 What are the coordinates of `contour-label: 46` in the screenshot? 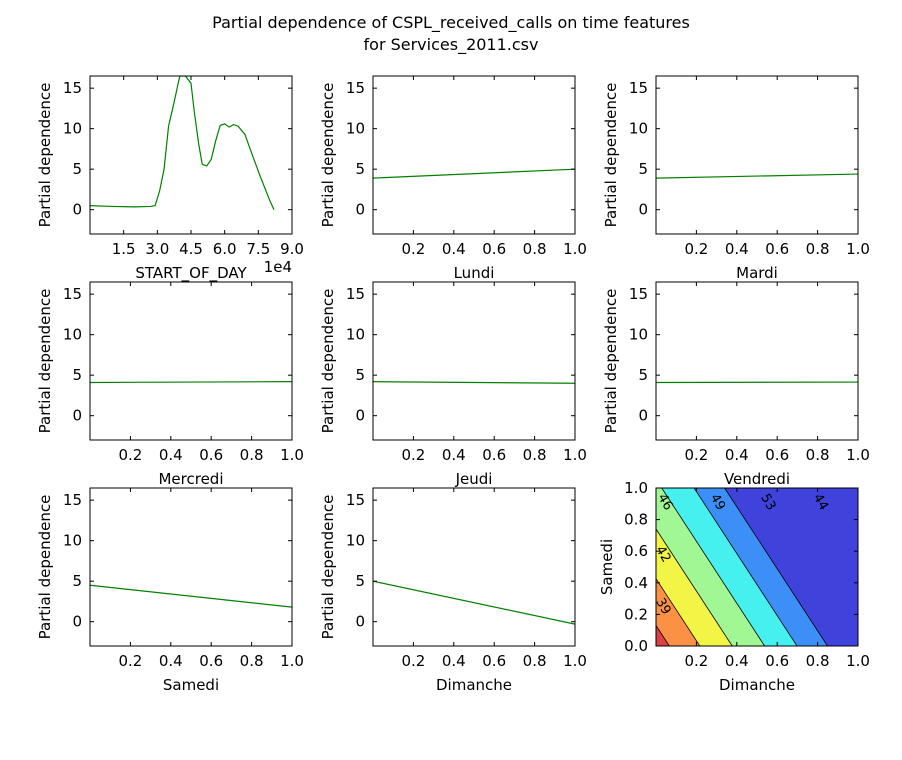 It's located at (664, 502).